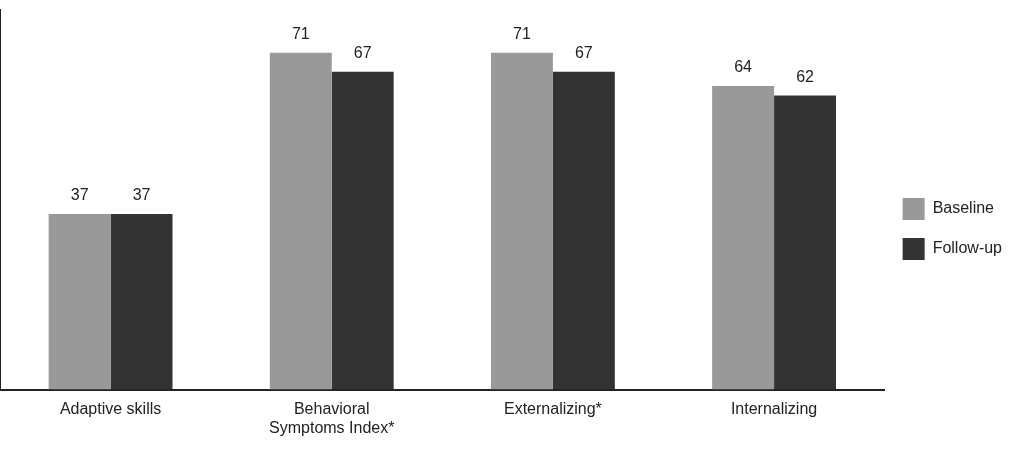 The width and height of the screenshot is (1022, 453). Describe the element at coordinates (967, 248) in the screenshot. I see `legend-label: Follow-up` at that location.